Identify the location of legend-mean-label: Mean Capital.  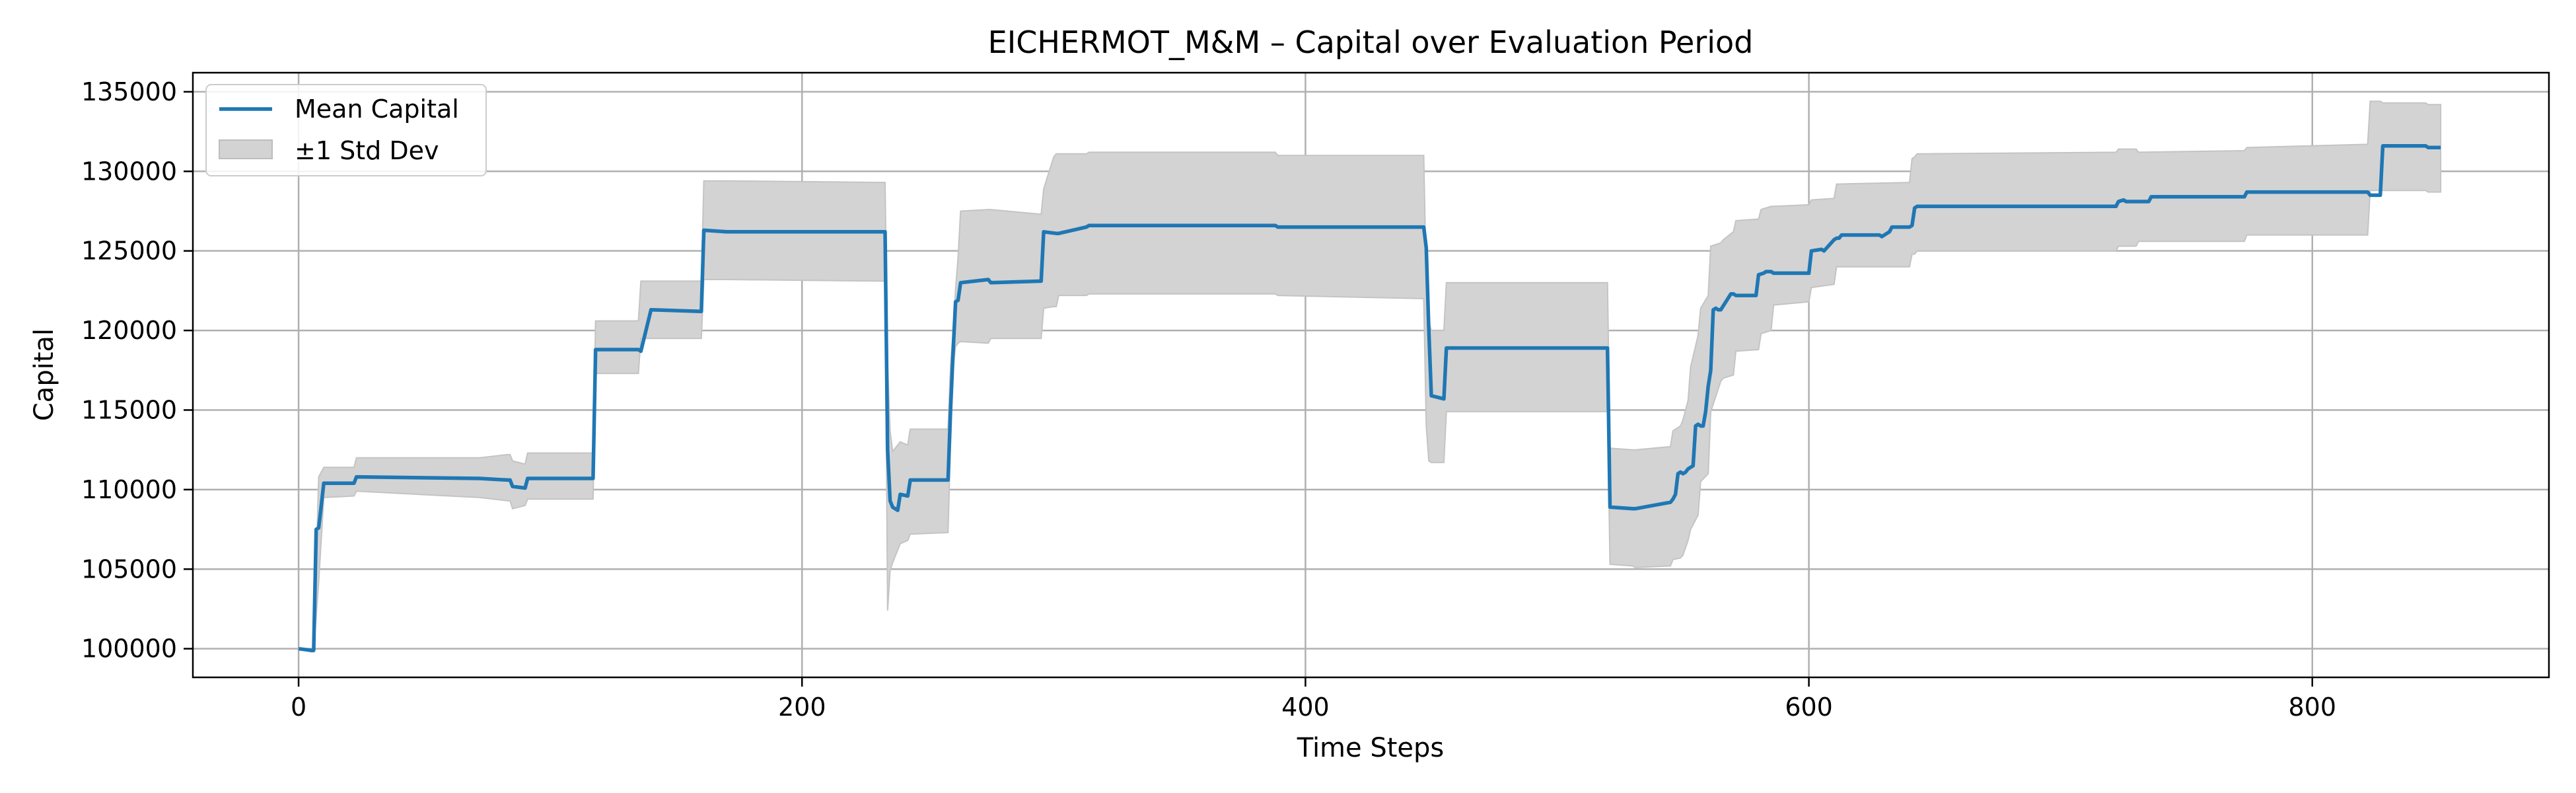
(377, 109).